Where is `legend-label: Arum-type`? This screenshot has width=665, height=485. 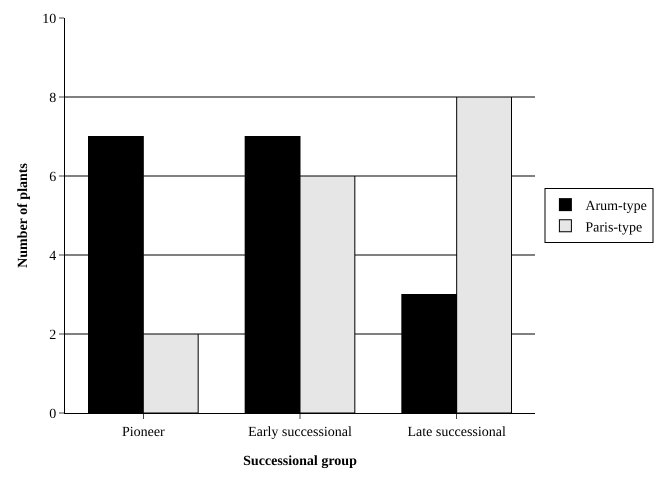 legend-label: Arum-type is located at coordinates (616, 206).